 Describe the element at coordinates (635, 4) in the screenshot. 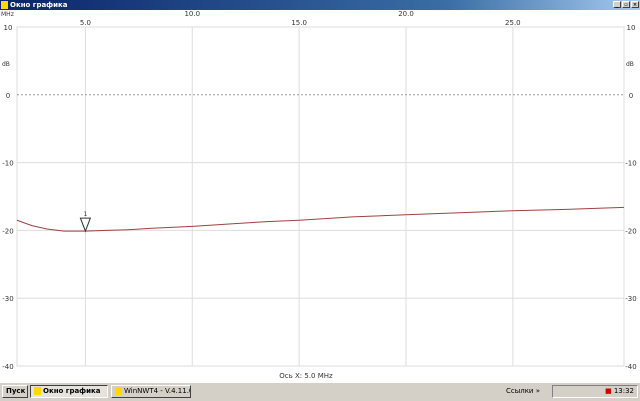

I see `close-button: ×` at that location.